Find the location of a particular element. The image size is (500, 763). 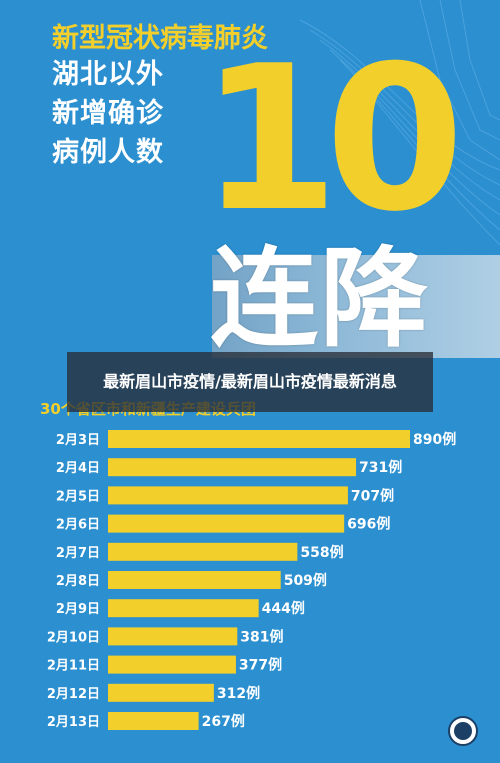

category-label: 2月4日 is located at coordinates (78, 468).